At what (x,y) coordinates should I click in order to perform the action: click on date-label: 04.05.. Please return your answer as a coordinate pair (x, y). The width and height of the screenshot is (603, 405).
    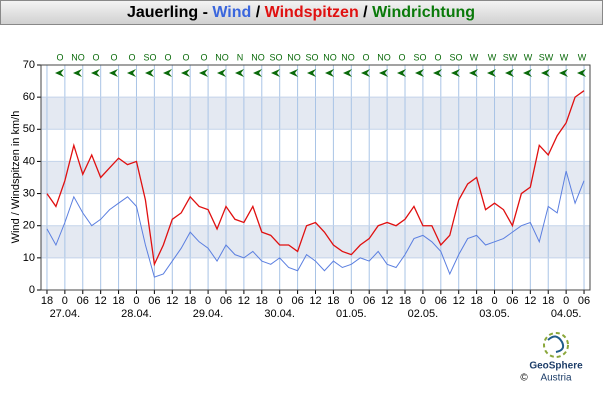
    Looking at the image, I should click on (566, 314).